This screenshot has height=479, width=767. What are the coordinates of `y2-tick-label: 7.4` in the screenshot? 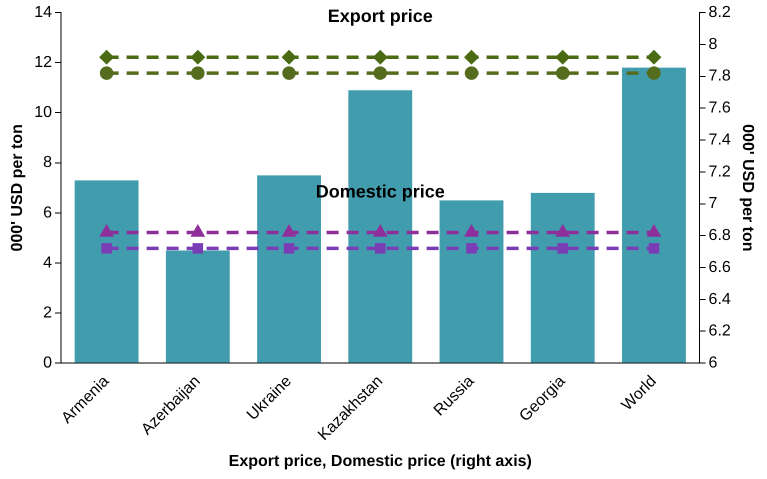 It's located at (719, 139).